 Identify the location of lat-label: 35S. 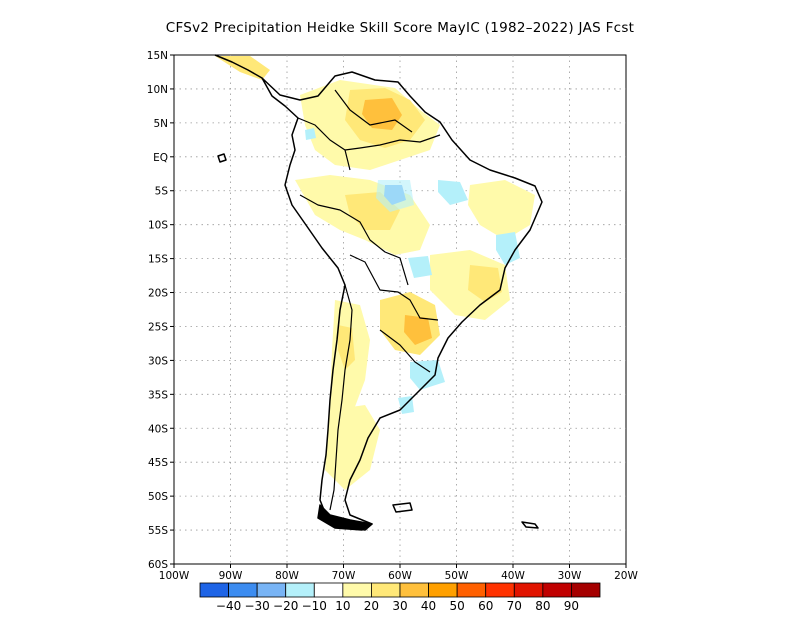
(158, 395).